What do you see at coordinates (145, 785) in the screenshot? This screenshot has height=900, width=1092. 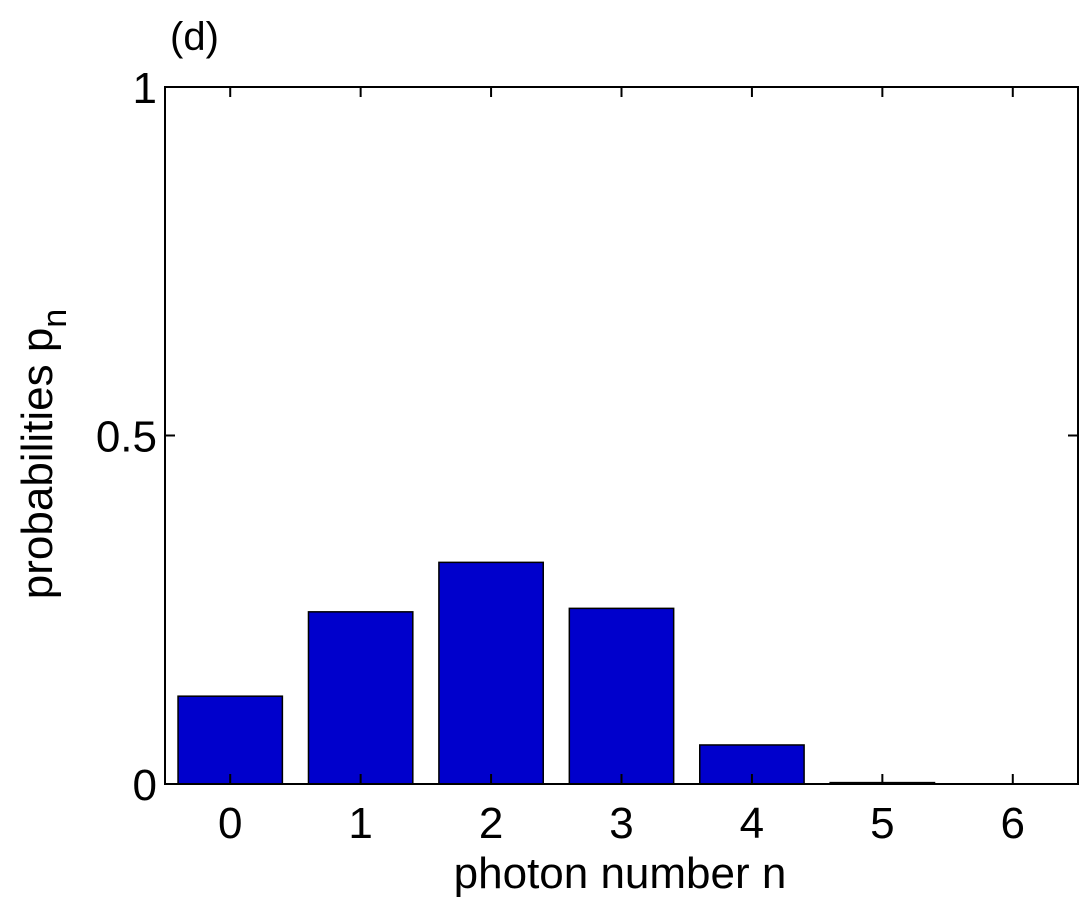 I see `y-tick-label-0: 0` at bounding box center [145, 785].